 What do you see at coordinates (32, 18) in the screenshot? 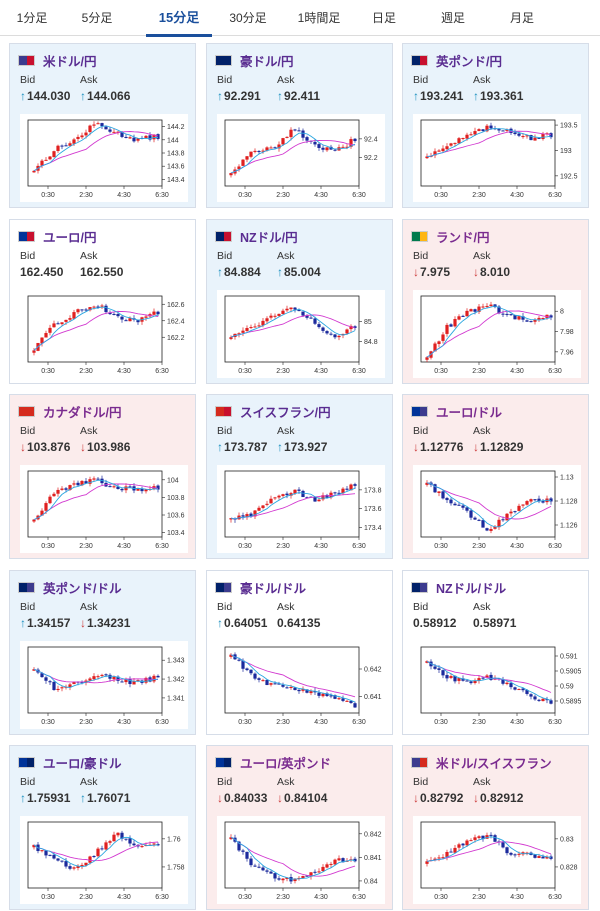
I see `tab-0: 1分足` at bounding box center [32, 18].